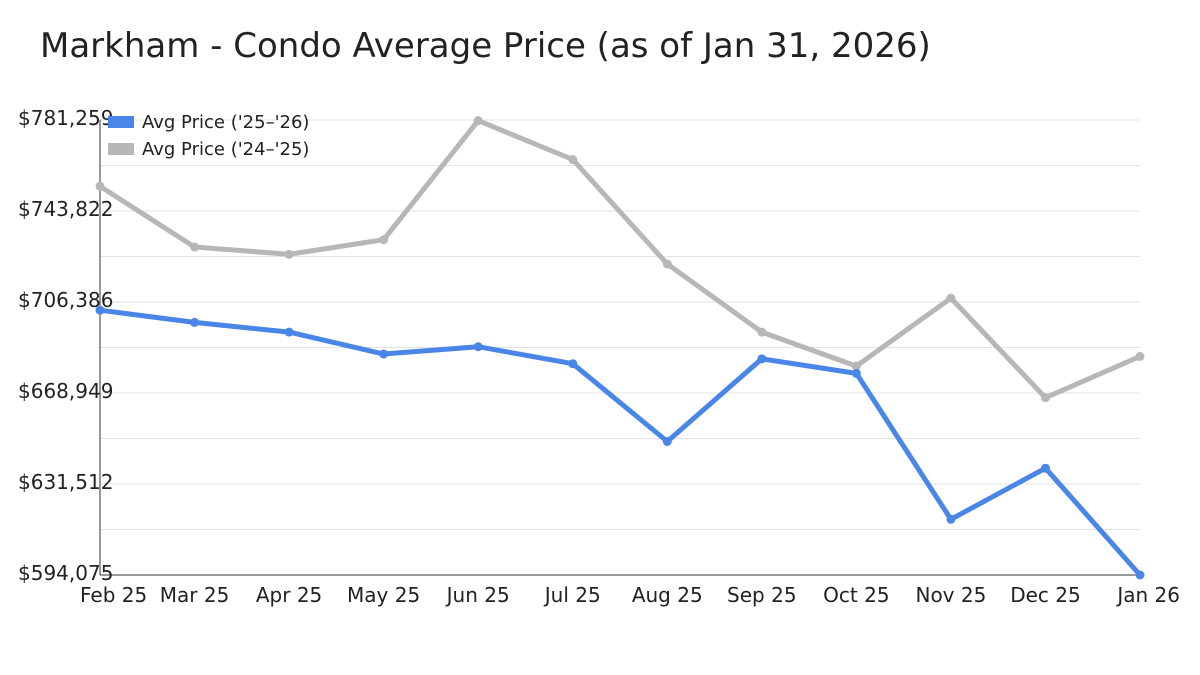 This screenshot has height=675, width=1200. I want to click on y-tick-label: $594,075, so click(65, 573).